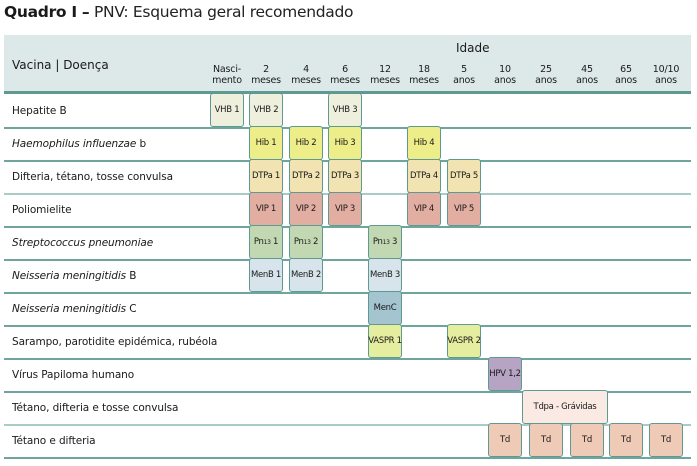 The width and height of the screenshot is (697, 466). I want to click on table-row: Sarampo, parotidite epidémica, rubéola, so click(347, 343).